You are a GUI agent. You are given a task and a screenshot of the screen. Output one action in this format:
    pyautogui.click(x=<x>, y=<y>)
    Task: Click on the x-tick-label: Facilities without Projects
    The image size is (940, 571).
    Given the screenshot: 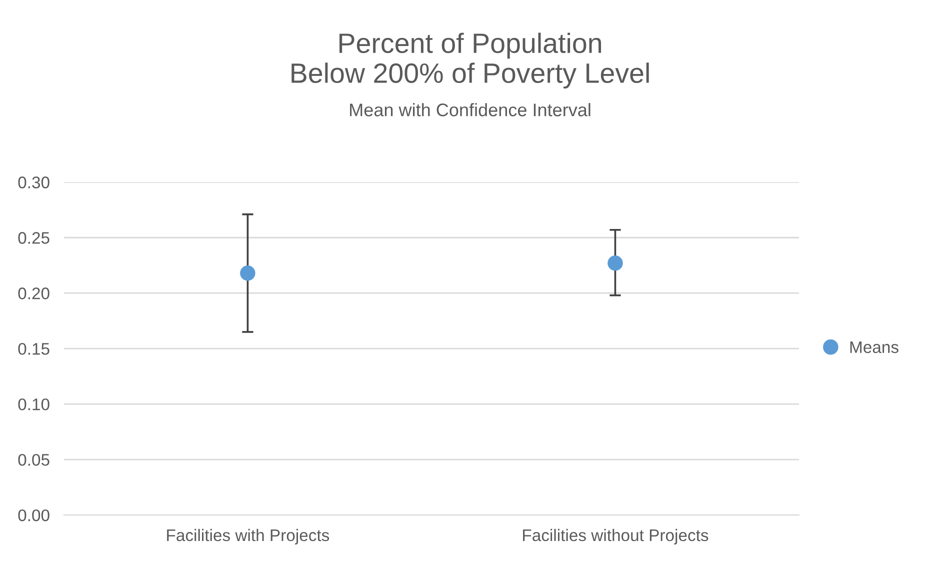 What is the action you would take?
    pyautogui.click(x=615, y=536)
    